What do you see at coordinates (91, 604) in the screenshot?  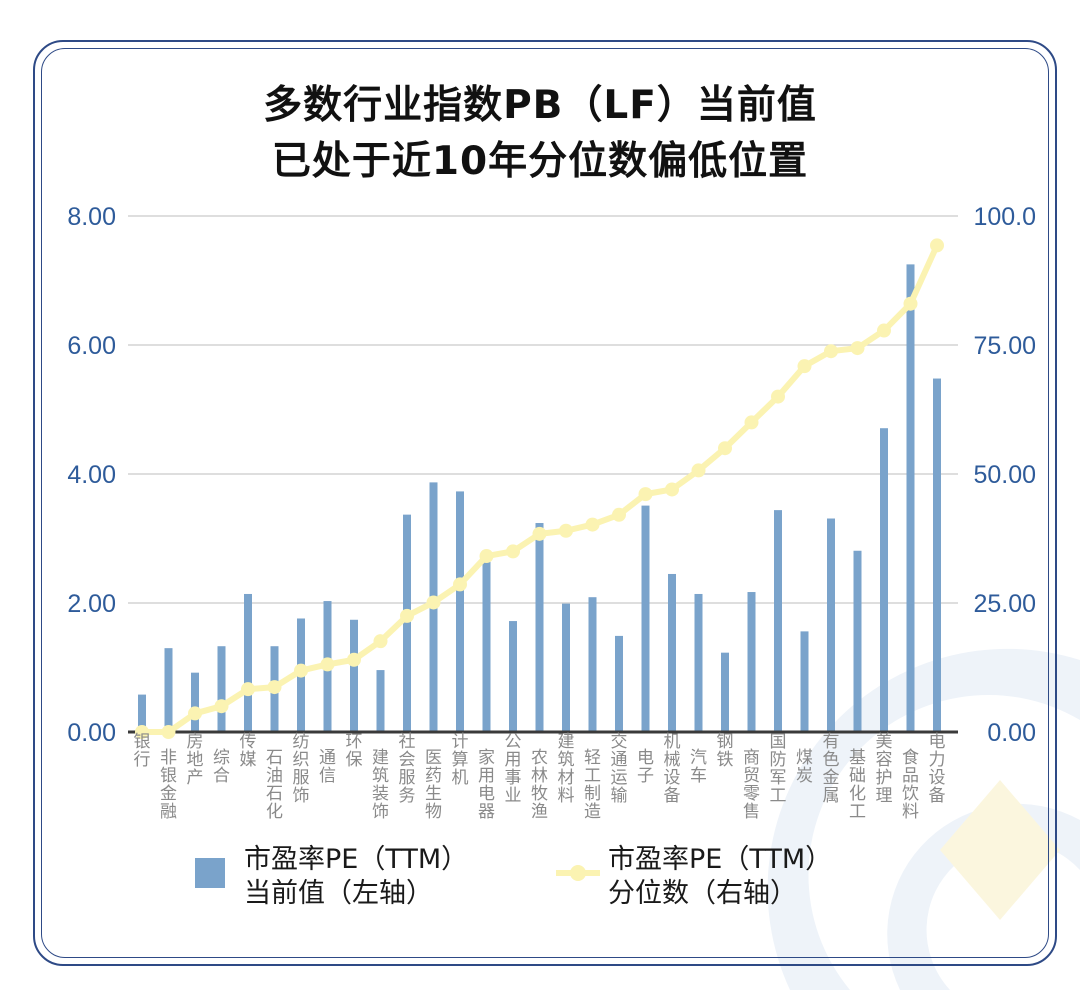 I see `left-axis-tick-label: 2.00` at bounding box center [91, 604].